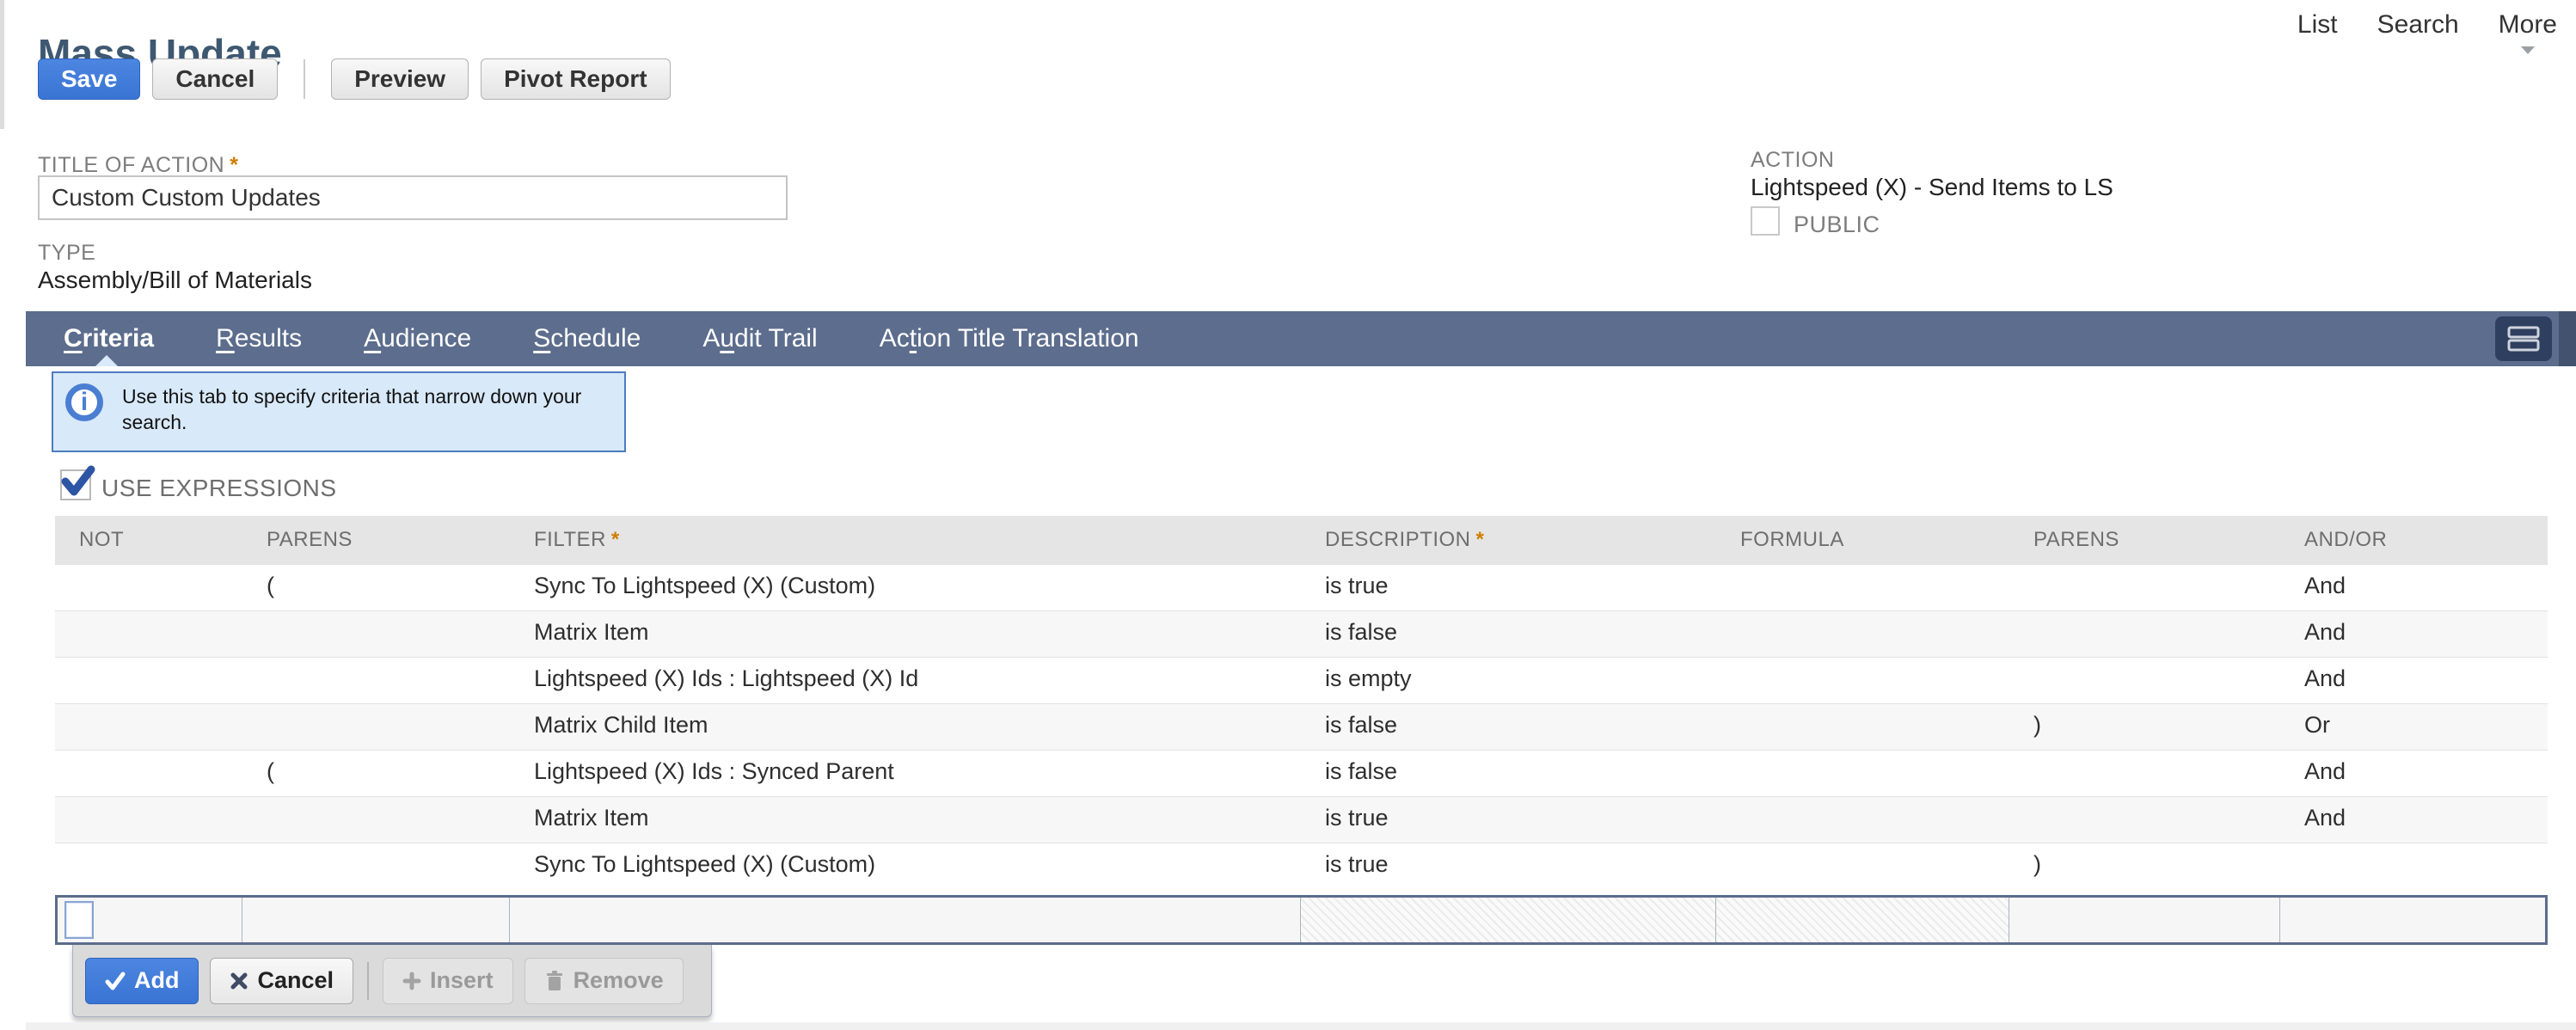  Describe the element at coordinates (413, 198) in the screenshot. I see `title-of-action-input` at that location.